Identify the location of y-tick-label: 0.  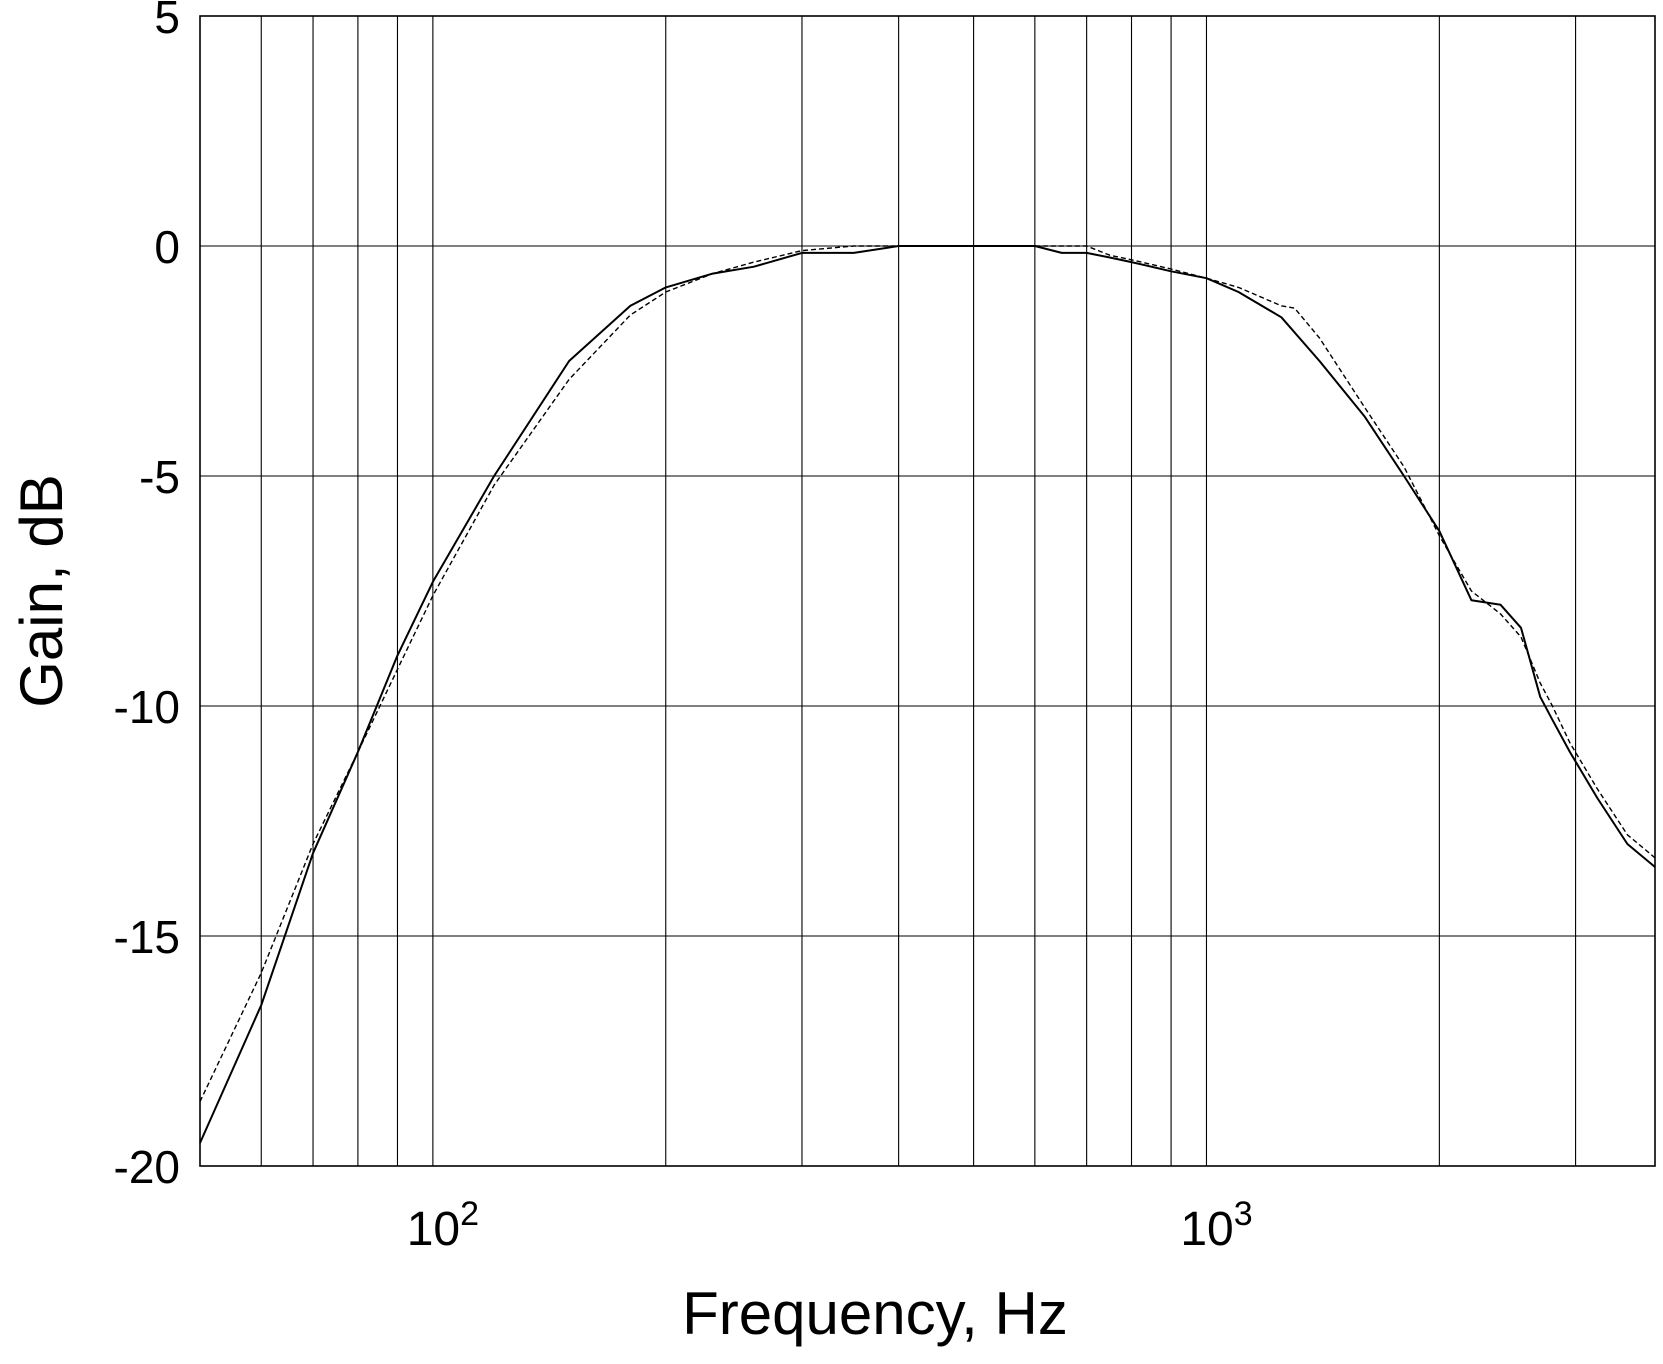
(167, 247).